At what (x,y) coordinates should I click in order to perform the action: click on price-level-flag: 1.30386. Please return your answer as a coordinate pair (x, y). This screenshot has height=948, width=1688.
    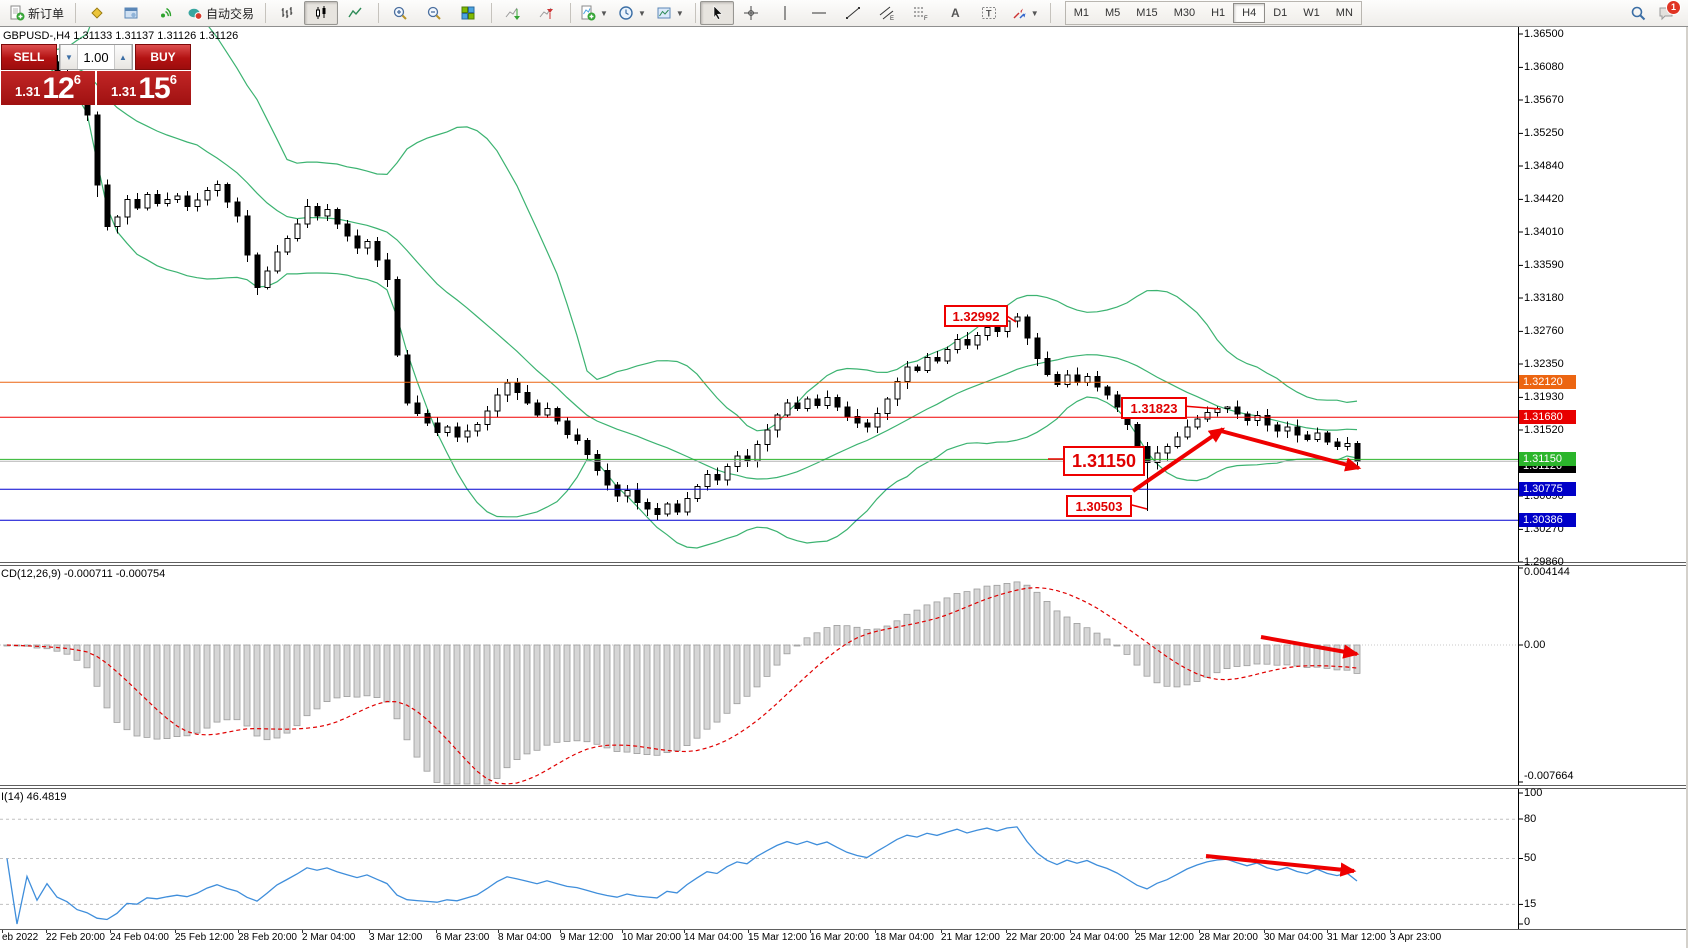
    Looking at the image, I should click on (1547, 520).